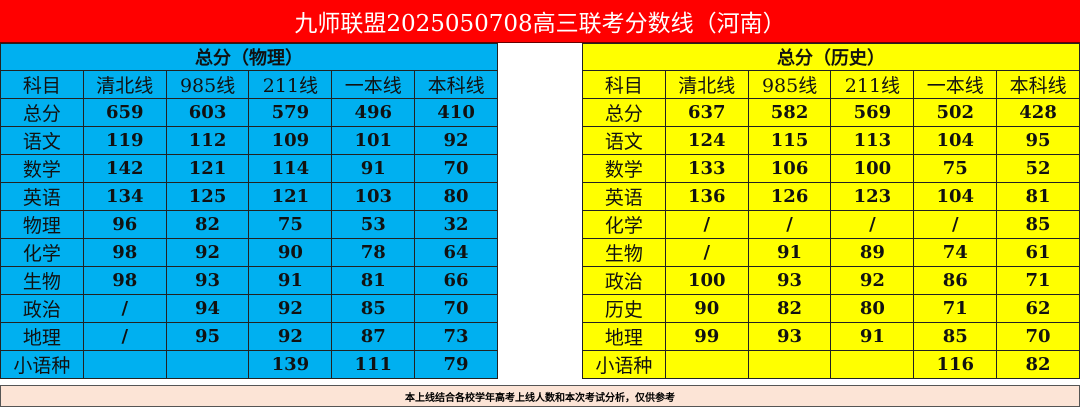 The width and height of the screenshot is (1080, 407). I want to click on table-row: 英语 134 125 121 103 80, so click(249, 196).